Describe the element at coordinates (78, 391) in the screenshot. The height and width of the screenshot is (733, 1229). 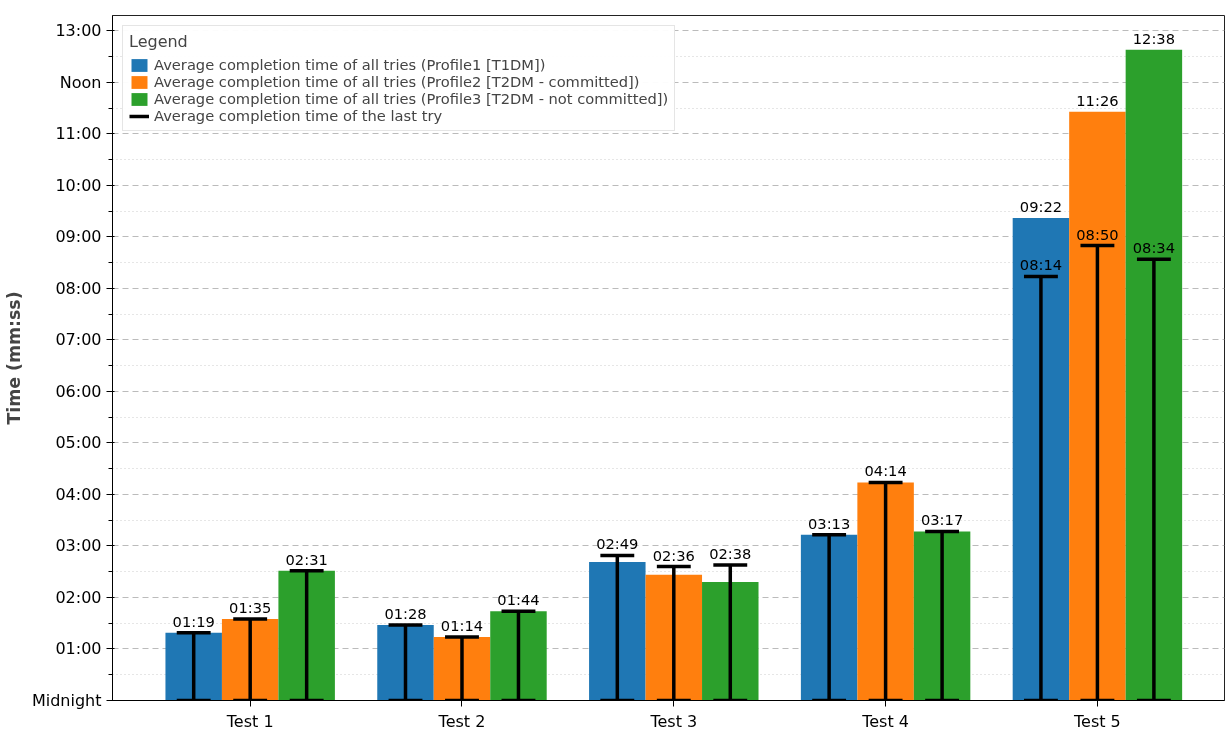
I see `y-tick-label: 06:00` at that location.